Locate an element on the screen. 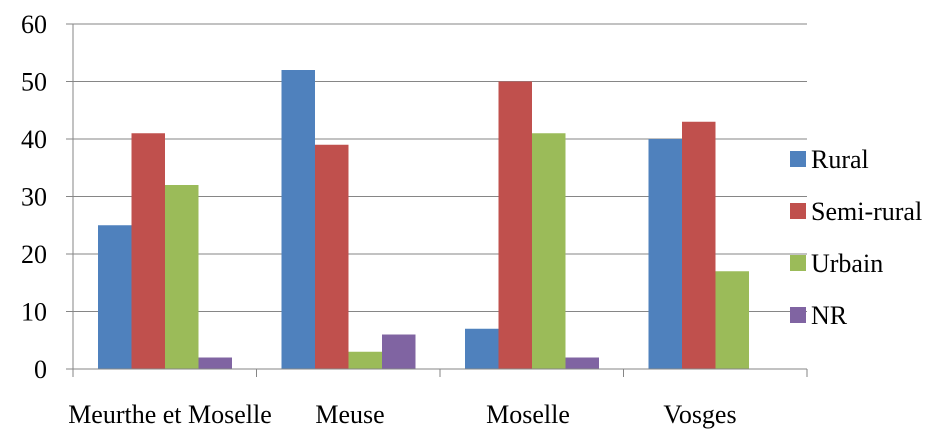  legend-label: NR is located at coordinates (829, 315).